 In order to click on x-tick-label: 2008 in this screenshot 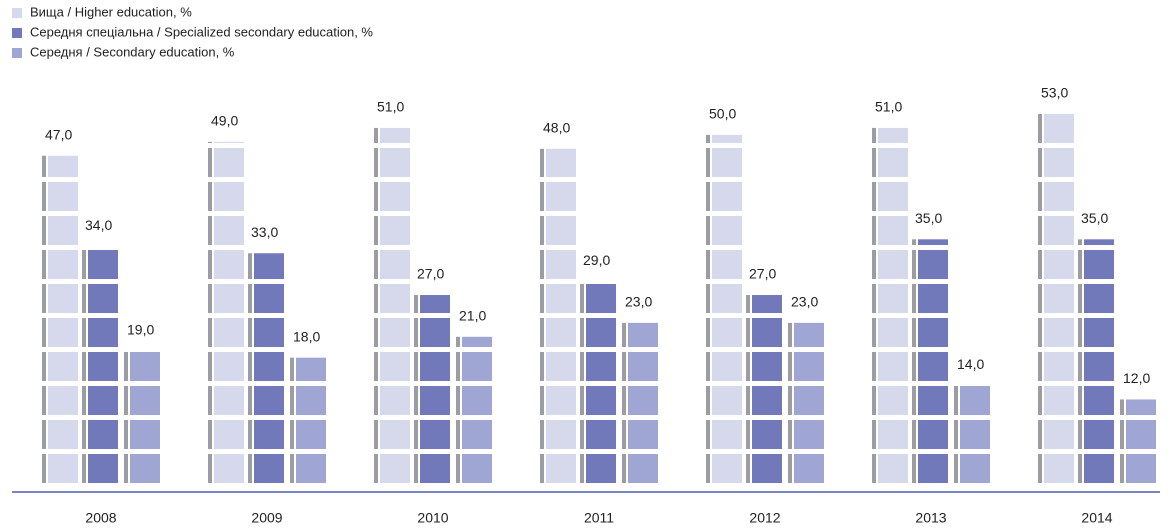, I will do `click(100, 518)`.